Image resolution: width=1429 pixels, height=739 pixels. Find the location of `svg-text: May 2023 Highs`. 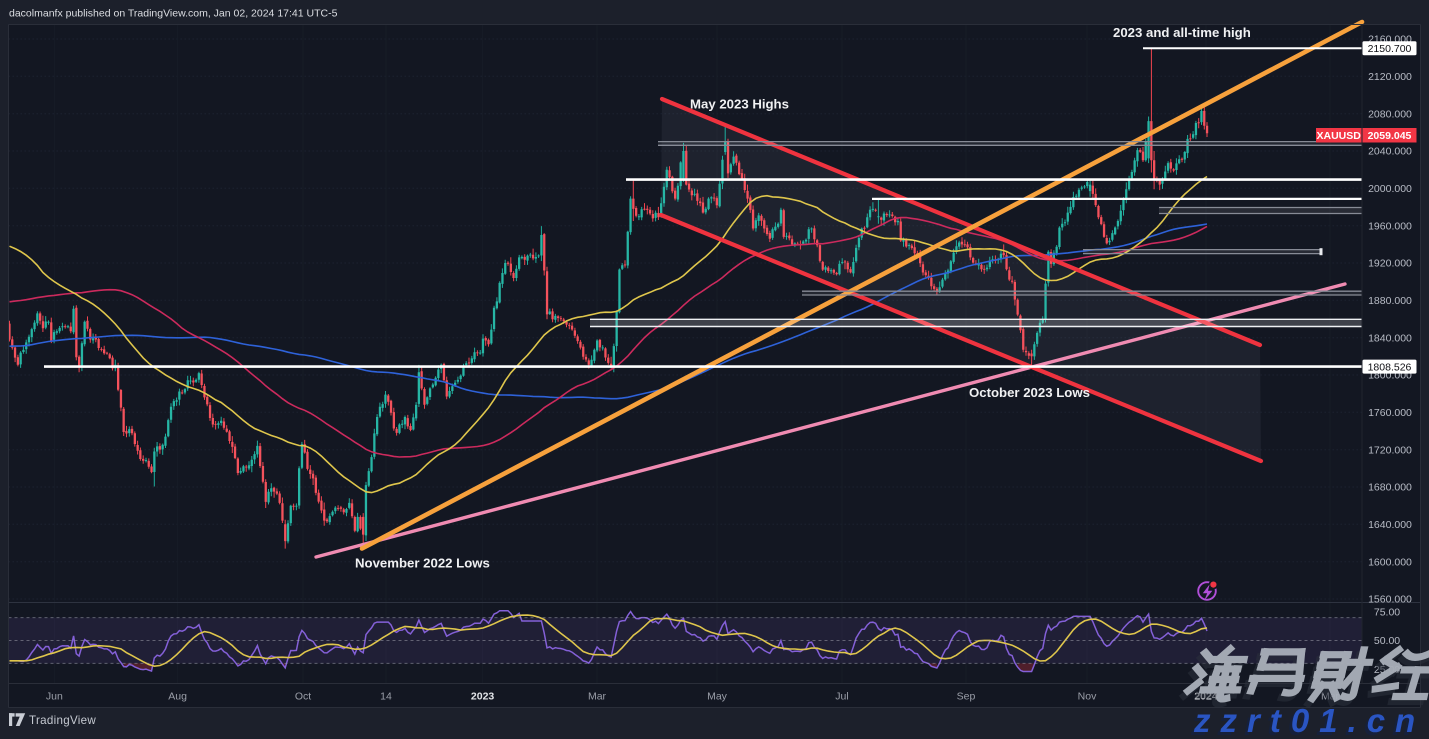

svg-text: May 2023 Highs is located at coordinates (739, 104).